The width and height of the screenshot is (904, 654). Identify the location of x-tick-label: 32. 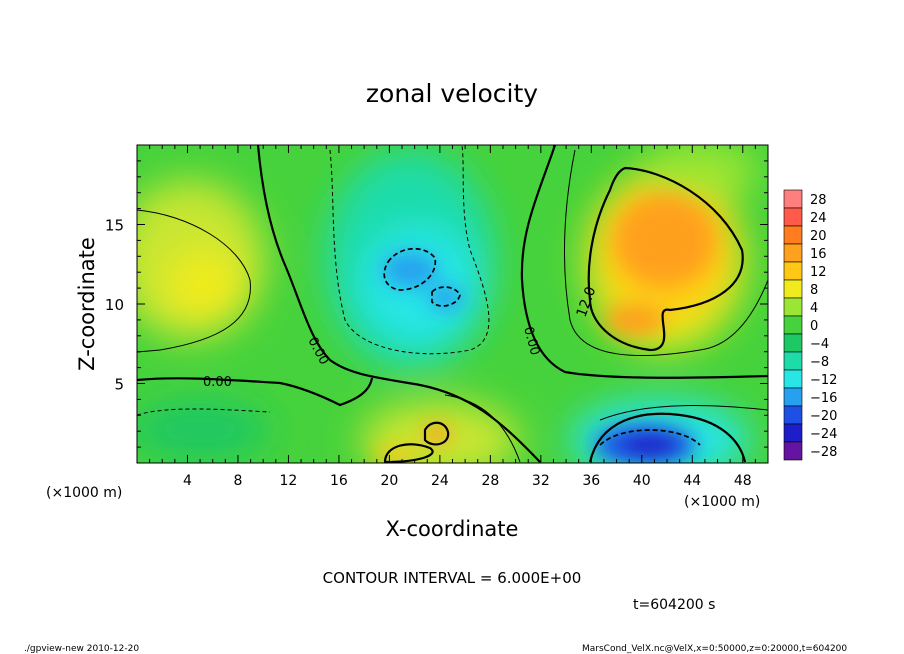
(541, 481).